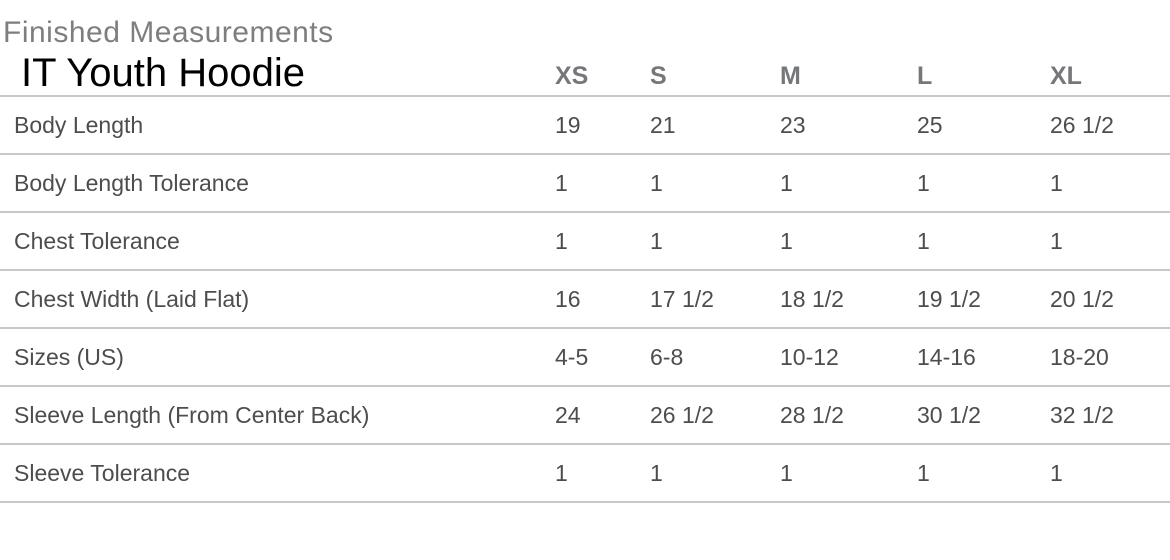 The width and height of the screenshot is (1170, 560). Describe the element at coordinates (102, 472) in the screenshot. I see `measurement-label: Sleeve Tolerance` at that location.